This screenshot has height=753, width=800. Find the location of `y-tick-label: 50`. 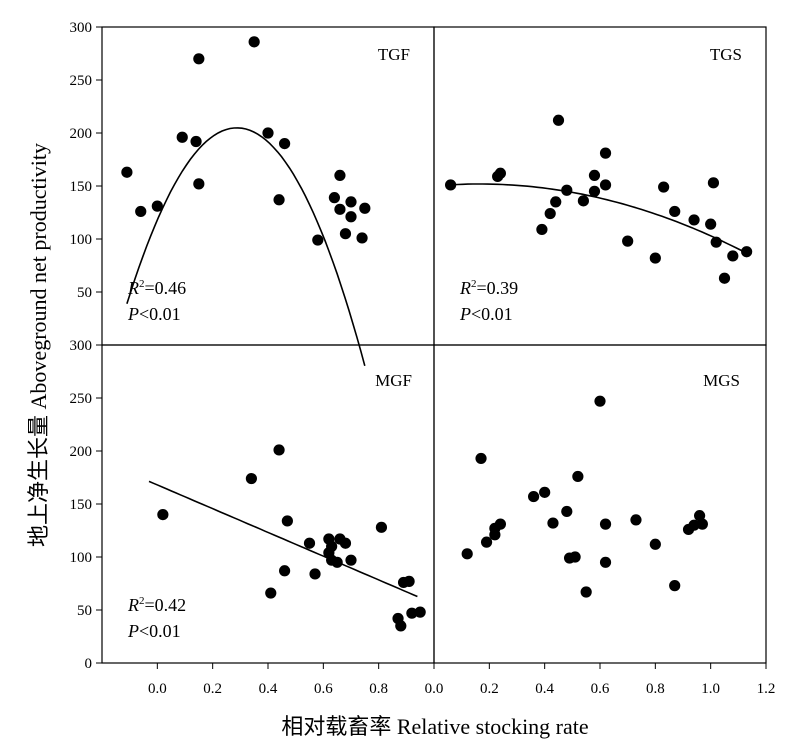

y-tick-label: 50 is located at coordinates (84, 293).